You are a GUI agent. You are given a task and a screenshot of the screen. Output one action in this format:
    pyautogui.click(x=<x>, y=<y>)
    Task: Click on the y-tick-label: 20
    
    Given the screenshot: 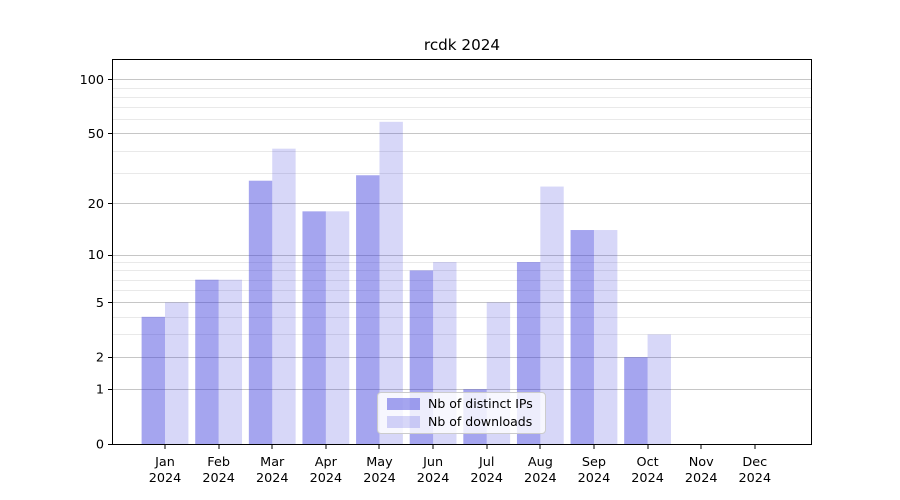 What is the action you would take?
    pyautogui.click(x=96, y=204)
    